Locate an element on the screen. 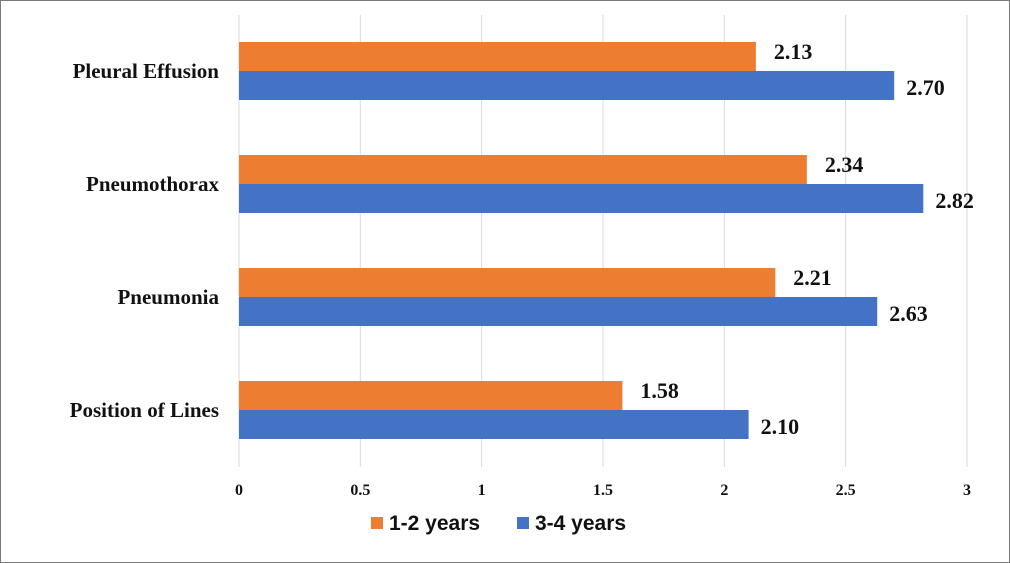 This screenshot has width=1010, height=563. legend: 1-2 years 3-4 years is located at coordinates (498, 523).